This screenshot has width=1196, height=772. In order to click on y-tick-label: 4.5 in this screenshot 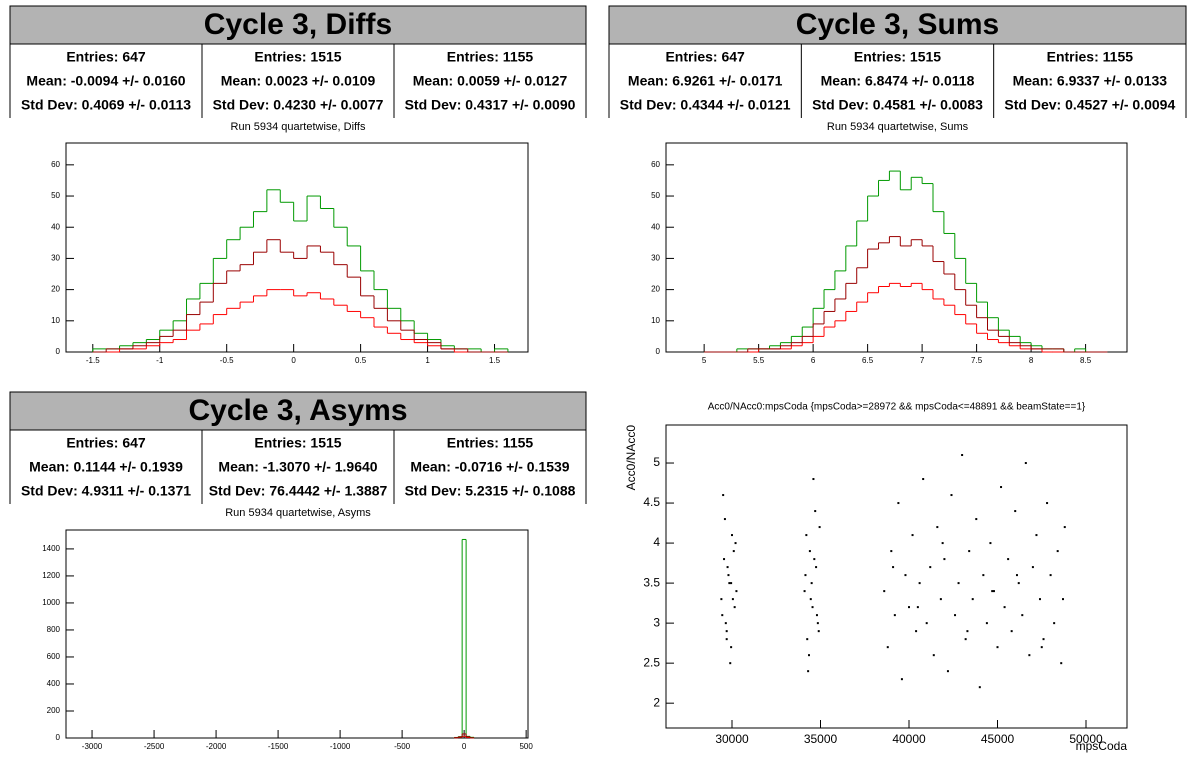, I will do `click(651, 502)`.